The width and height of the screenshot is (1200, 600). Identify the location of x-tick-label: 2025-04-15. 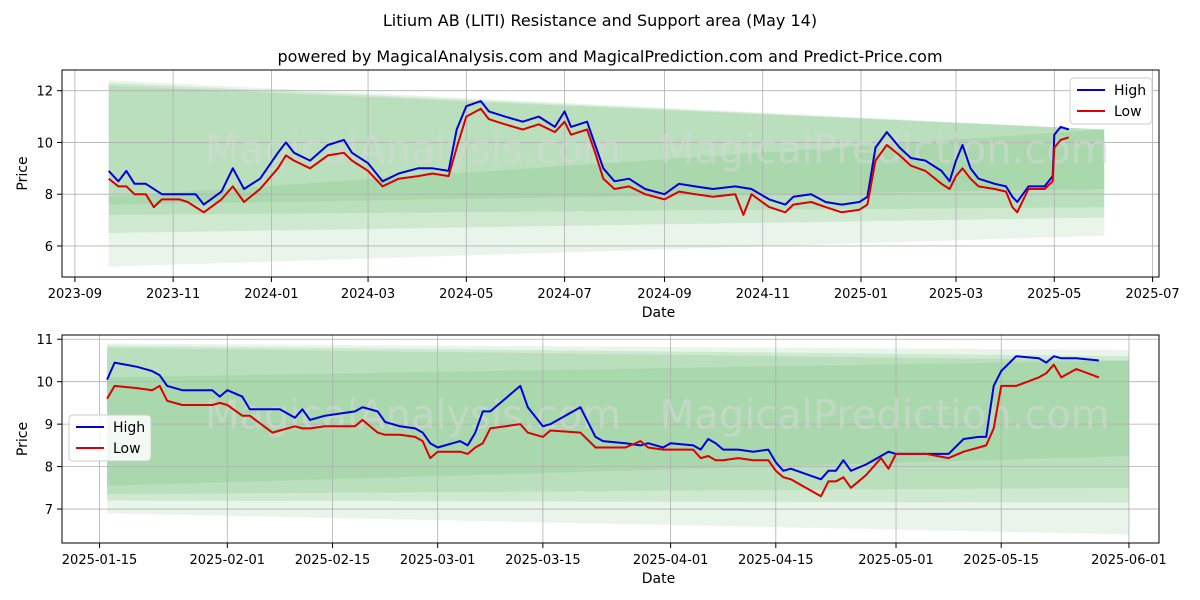
(776, 560).